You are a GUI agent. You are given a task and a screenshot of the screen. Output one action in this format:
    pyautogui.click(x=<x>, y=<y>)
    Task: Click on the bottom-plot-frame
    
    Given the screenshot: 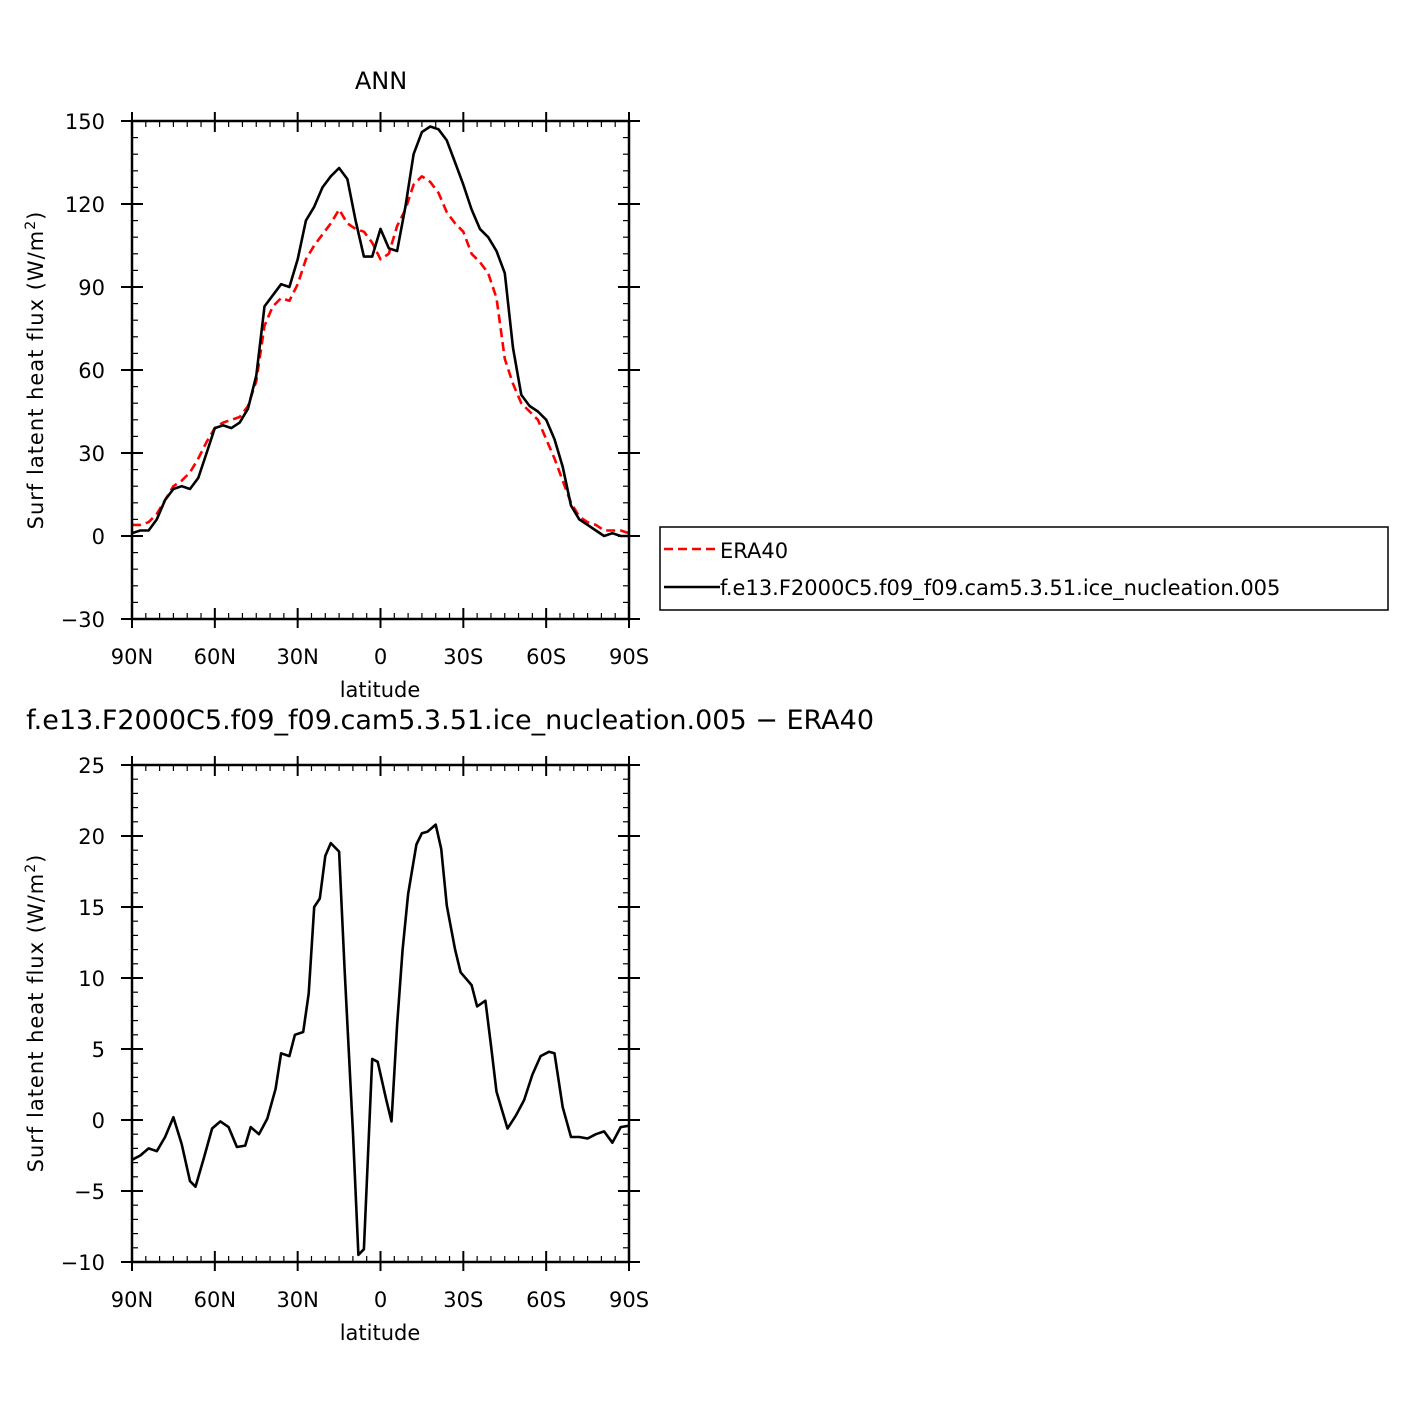 What is the action you would take?
    pyautogui.click(x=380, y=1013)
    